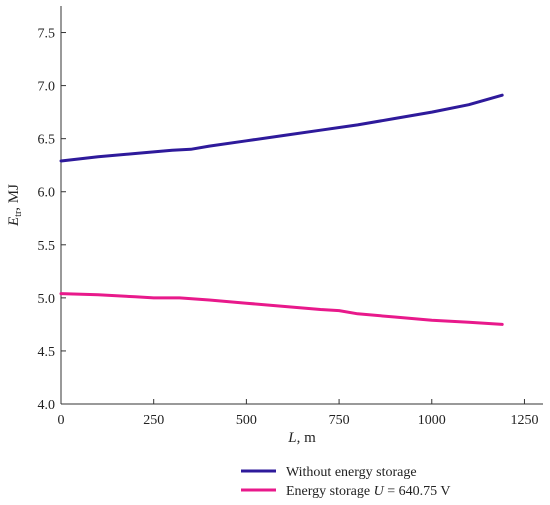 The width and height of the screenshot is (550, 505). What do you see at coordinates (47, 87) in the screenshot?
I see `y-tick-label: 7.0` at bounding box center [47, 87].